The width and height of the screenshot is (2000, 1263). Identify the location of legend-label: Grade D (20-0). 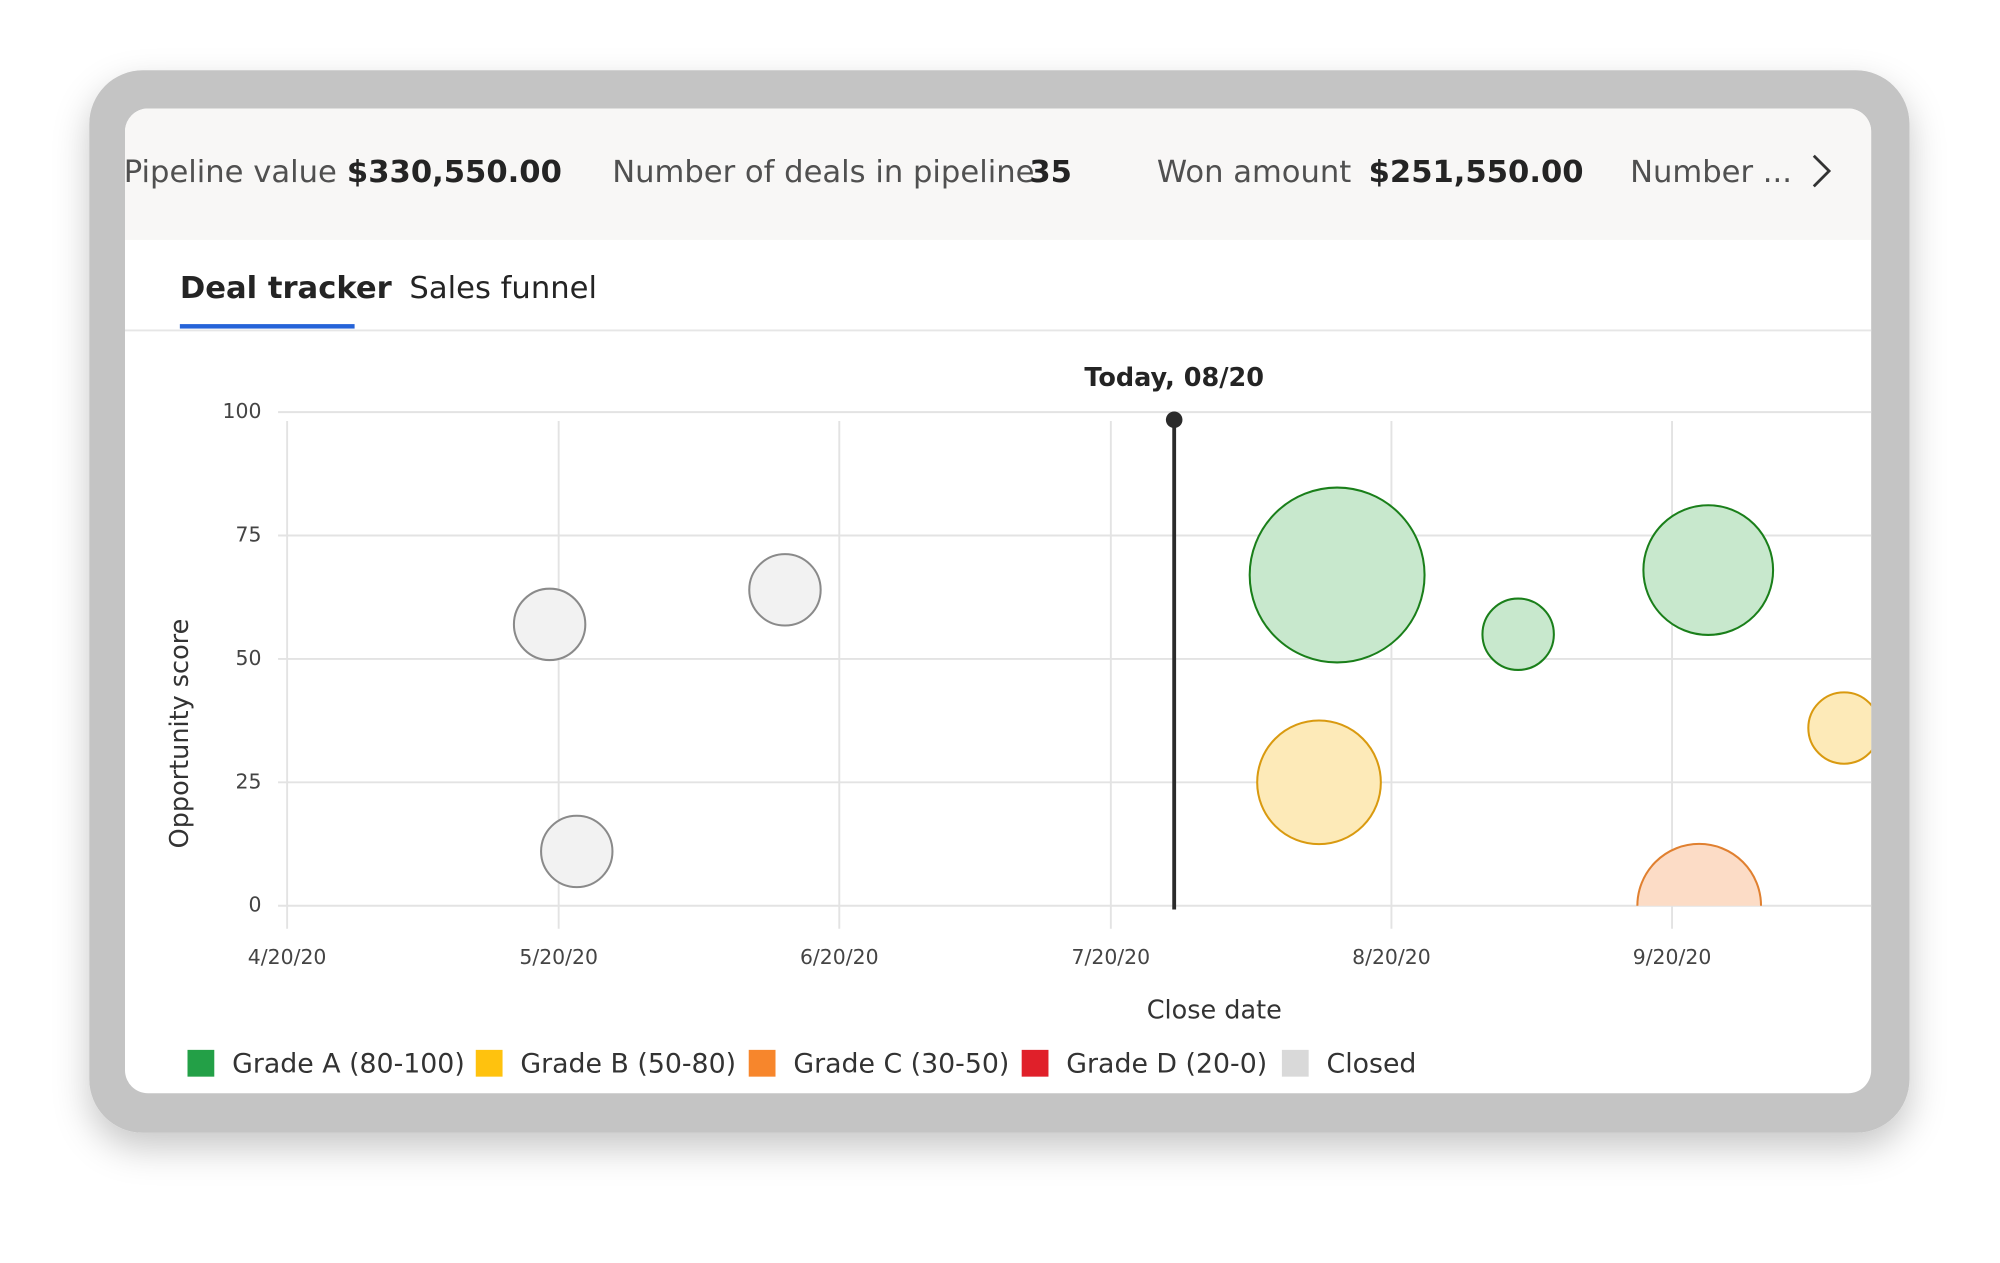
(1166, 1064).